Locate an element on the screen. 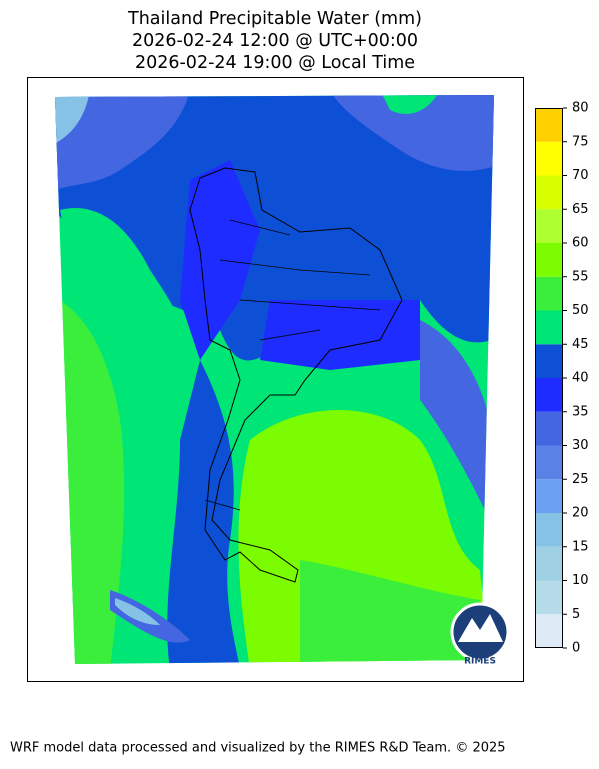  colorbar-tick-label: 80 is located at coordinates (580, 108).